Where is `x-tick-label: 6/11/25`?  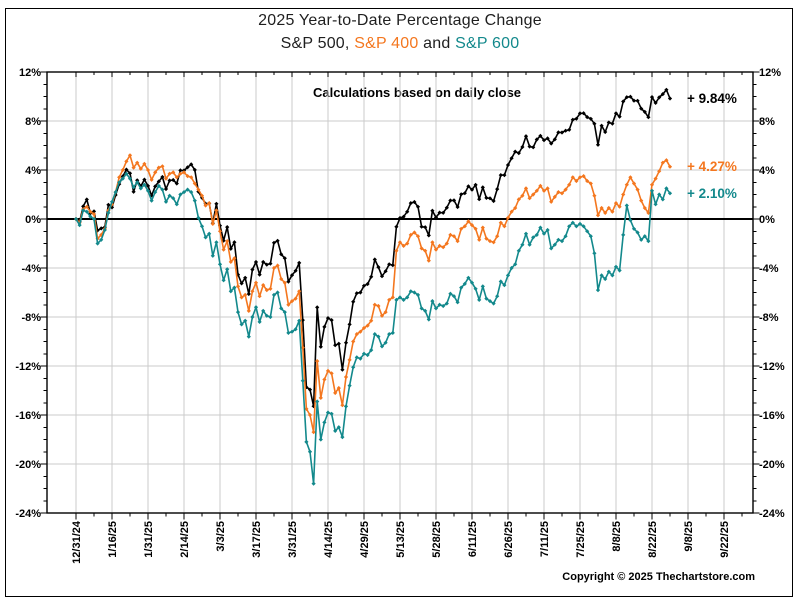
x-tick-label: 6/11/25 is located at coordinates (473, 539).